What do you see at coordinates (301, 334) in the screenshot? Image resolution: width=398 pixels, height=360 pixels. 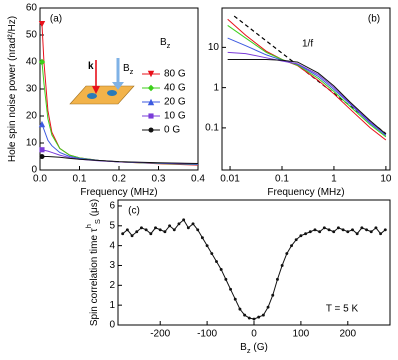 I see `x-tick-label: 100` at bounding box center [301, 334].